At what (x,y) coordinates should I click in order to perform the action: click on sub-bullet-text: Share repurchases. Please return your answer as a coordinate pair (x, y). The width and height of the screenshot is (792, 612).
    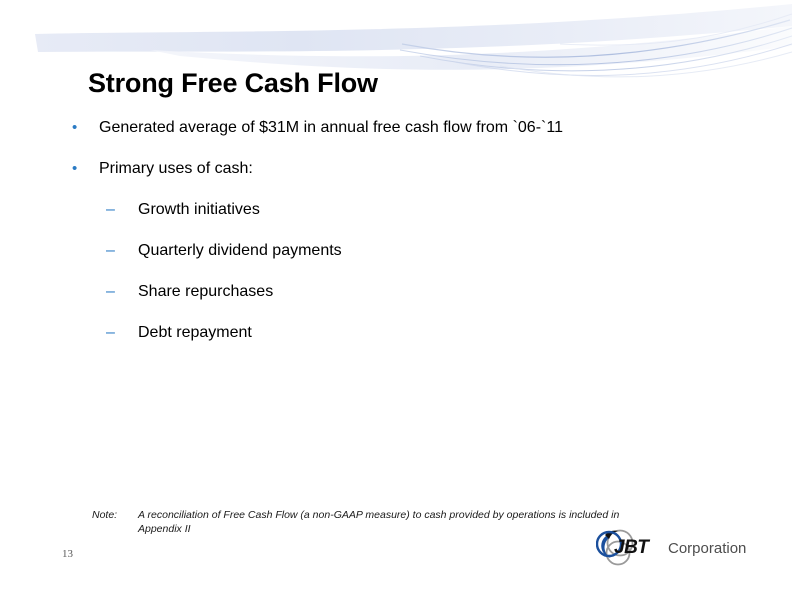
    Looking at the image, I should click on (206, 291).